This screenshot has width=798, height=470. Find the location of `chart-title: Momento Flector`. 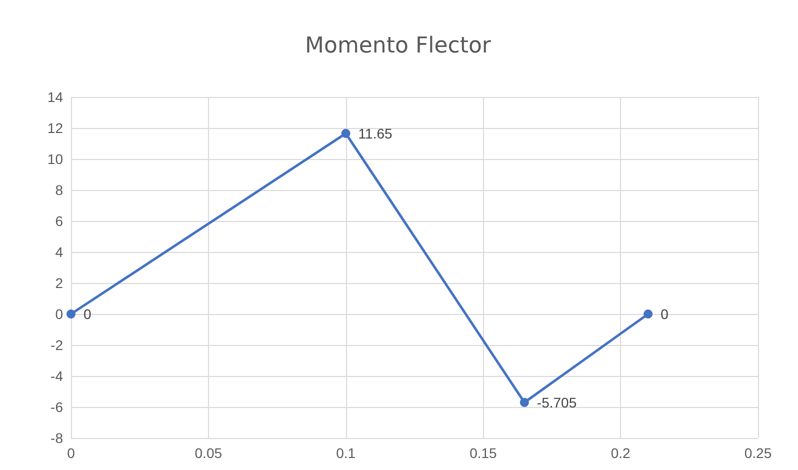

chart-title: Momento Flector is located at coordinates (398, 46).